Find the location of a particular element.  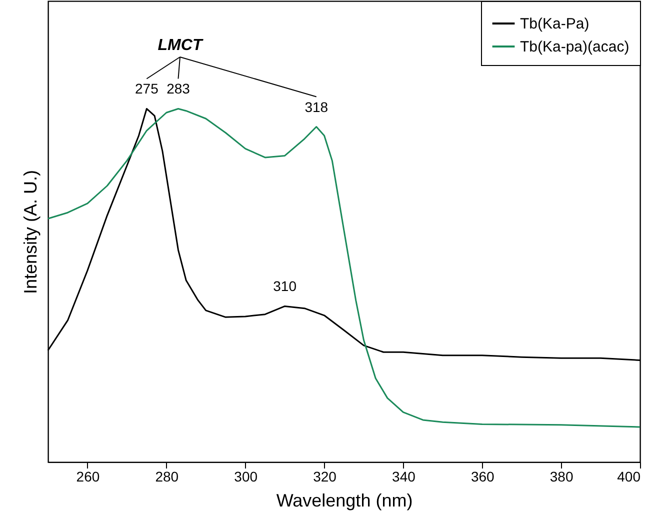

x-tick-label: 280 is located at coordinates (167, 476).